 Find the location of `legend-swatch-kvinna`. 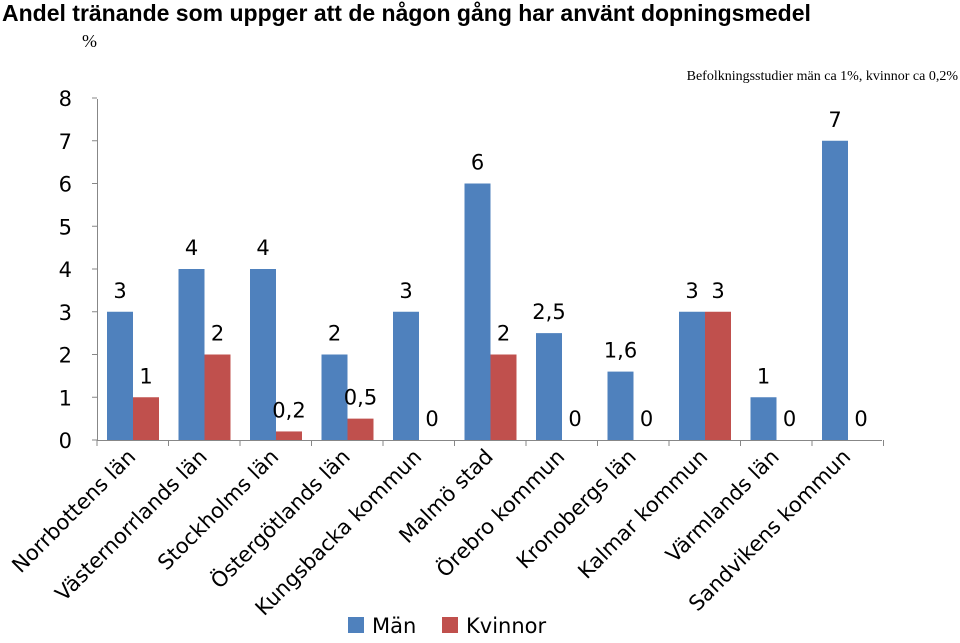

legend-swatch-kvinna is located at coordinates (450, 625).